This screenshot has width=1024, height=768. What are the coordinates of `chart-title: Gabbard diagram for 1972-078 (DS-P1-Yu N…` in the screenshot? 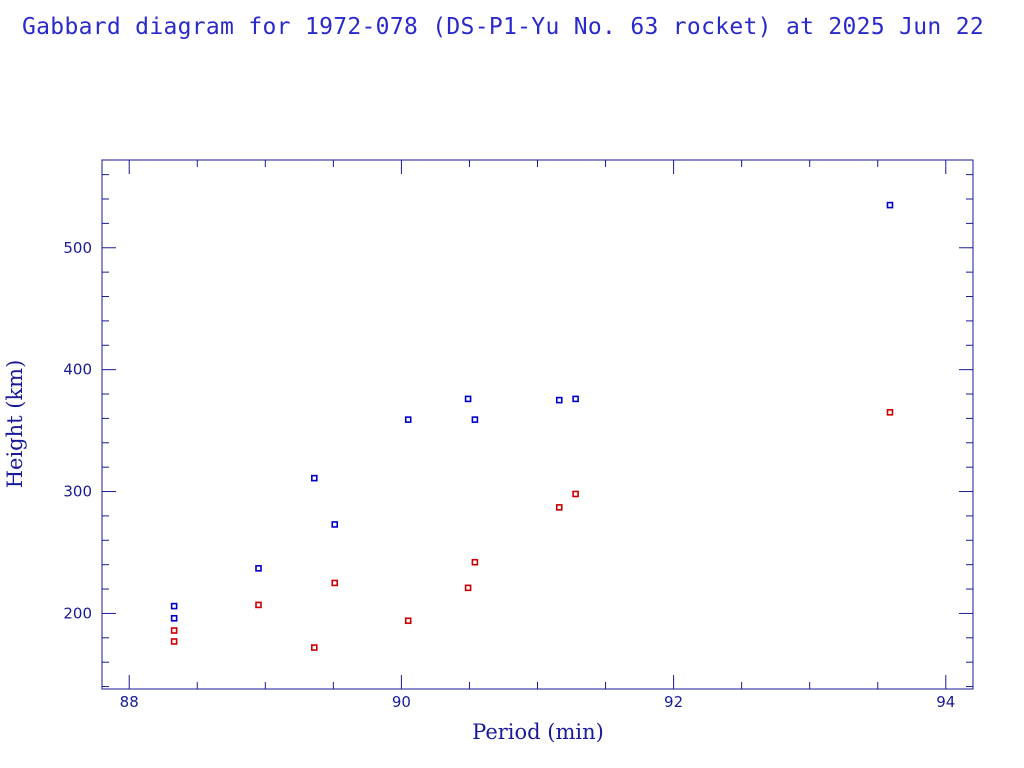 It's located at (503, 27).